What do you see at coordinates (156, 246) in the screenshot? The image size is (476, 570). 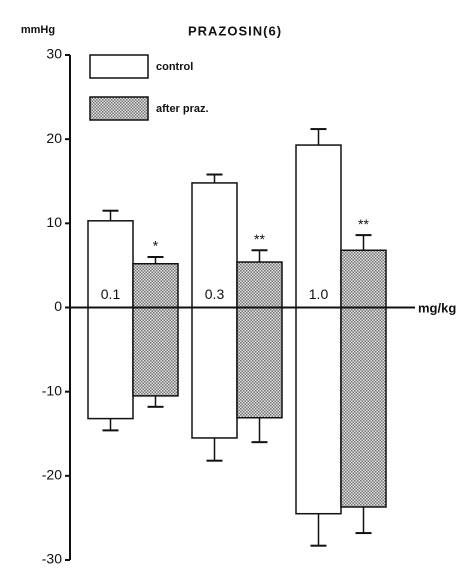 I see `significance-label: *` at bounding box center [156, 246].